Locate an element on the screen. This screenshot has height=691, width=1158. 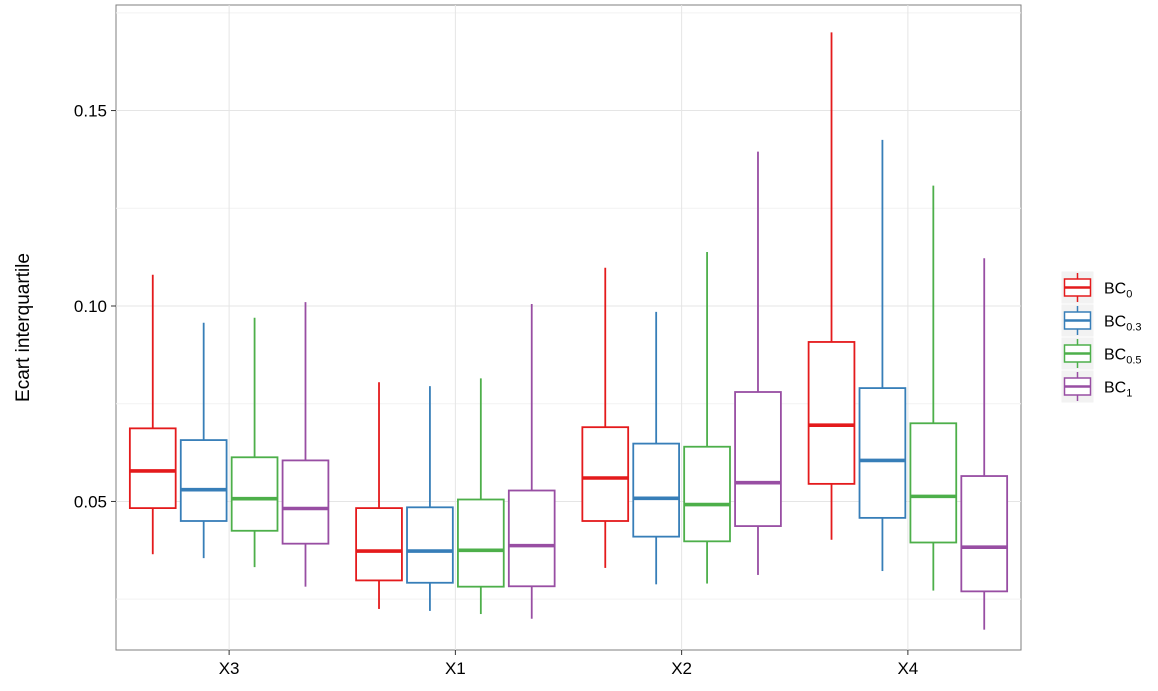
box-plot-BC0.3-X3 is located at coordinates (203, 440).